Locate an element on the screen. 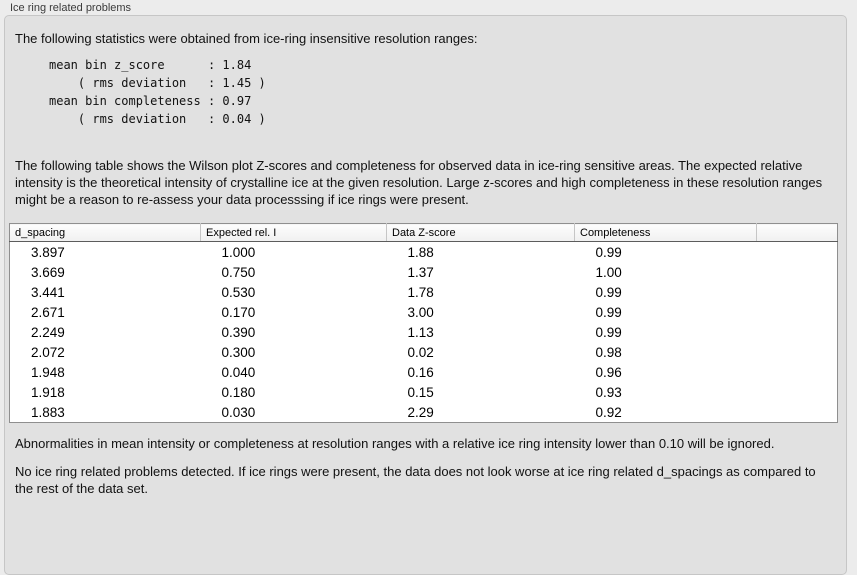  column-header-completeness: Completeness is located at coordinates (665, 232).